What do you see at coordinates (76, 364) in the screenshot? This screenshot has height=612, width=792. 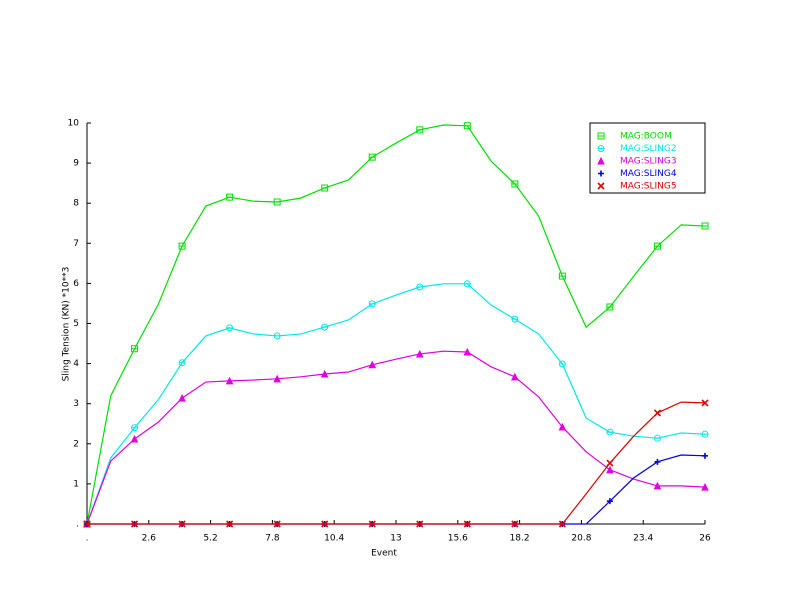 I see `y-tick-label: 4` at bounding box center [76, 364].